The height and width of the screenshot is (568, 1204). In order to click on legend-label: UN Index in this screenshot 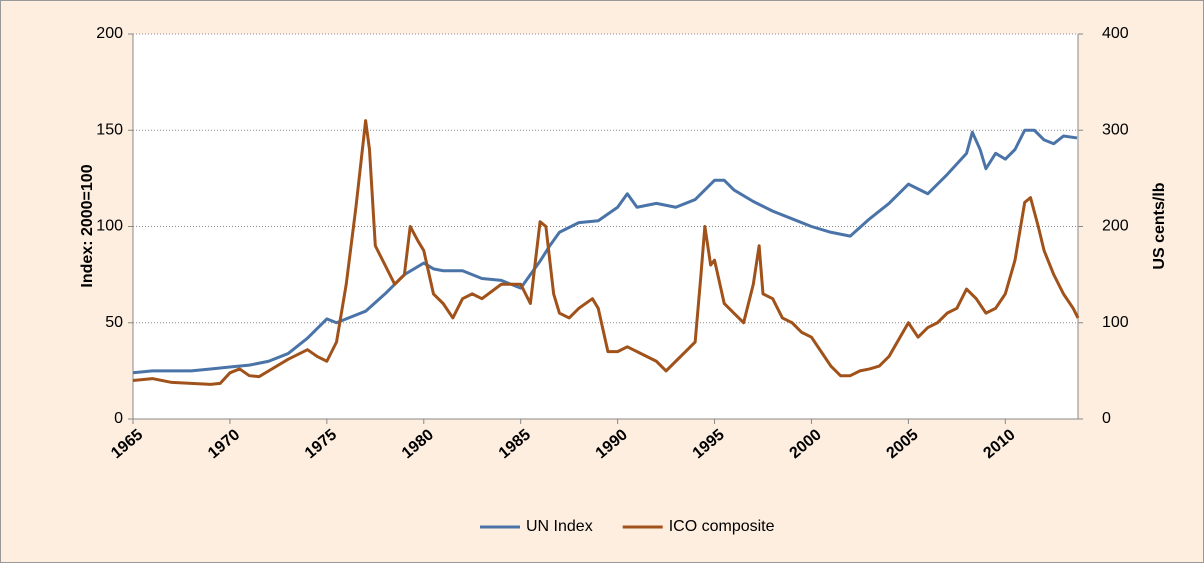, I will do `click(559, 526)`.